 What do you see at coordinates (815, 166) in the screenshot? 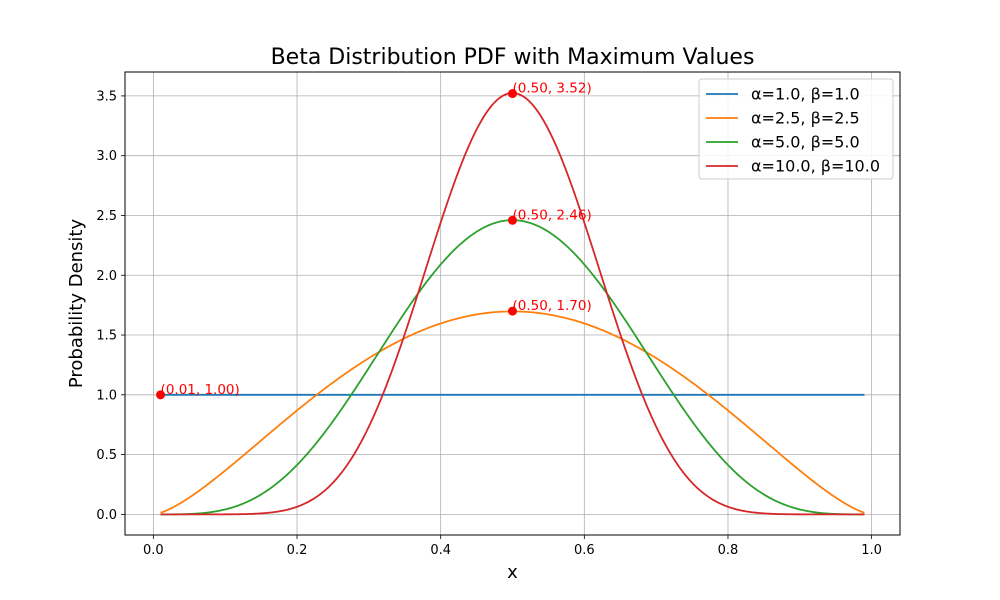
I see `legend-entry-label: α=10.0, β=10.0` at bounding box center [815, 166].